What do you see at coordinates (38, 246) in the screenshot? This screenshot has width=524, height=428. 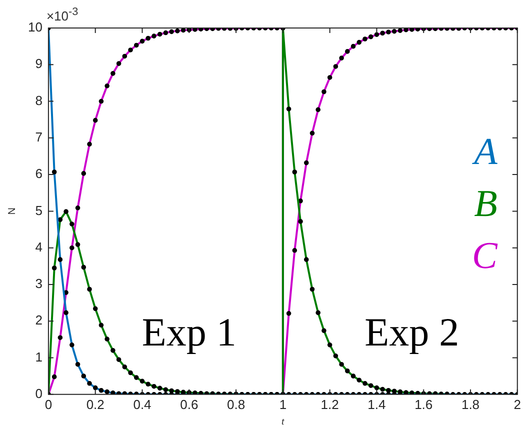 I see `y-tick-label: 4` at bounding box center [38, 246].